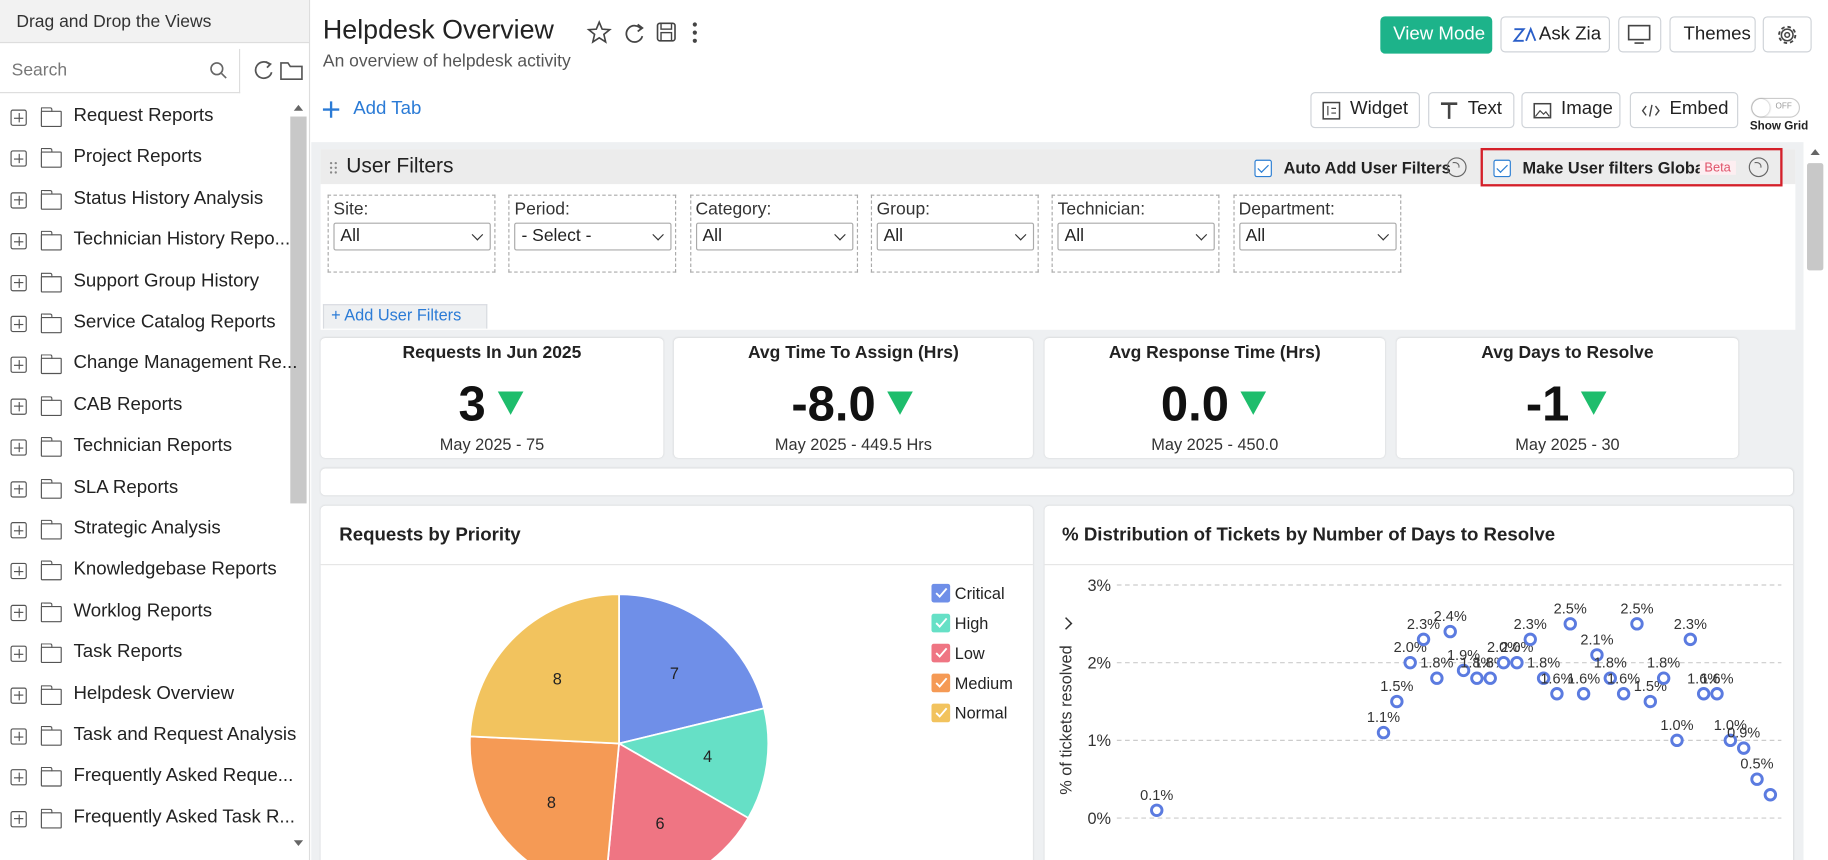 The width and height of the screenshot is (1828, 860). What do you see at coordinates (1815, 217) in the screenshot?
I see `main-scrollbar` at bounding box center [1815, 217].